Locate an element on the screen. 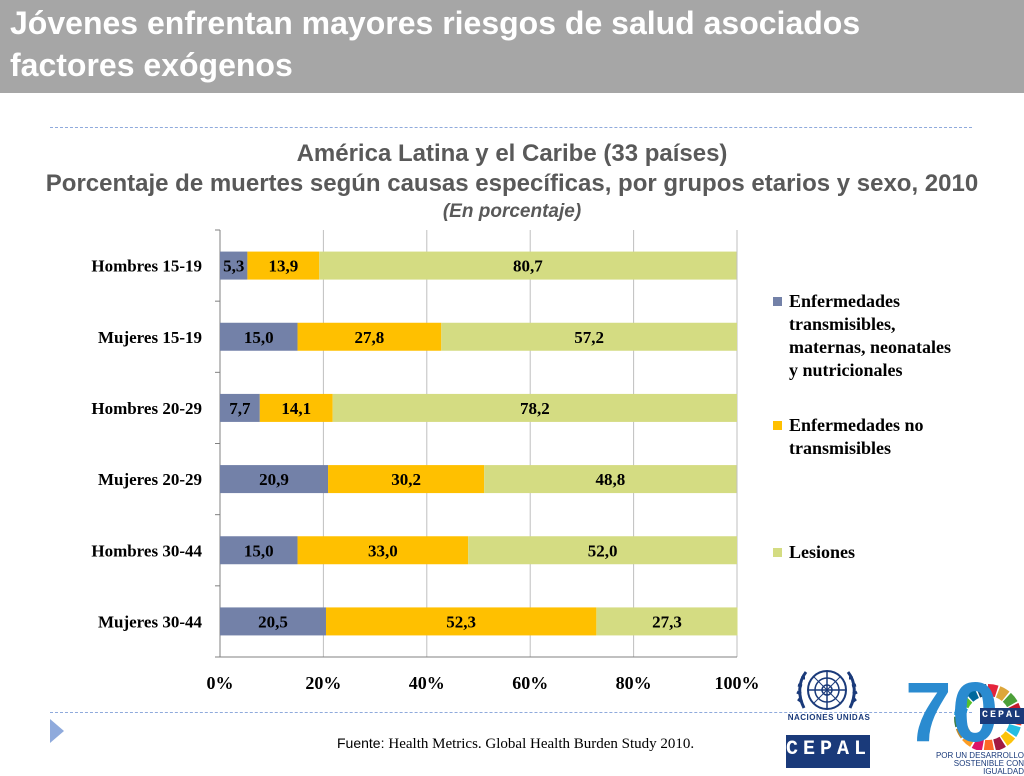 This screenshot has height=776, width=1024. data-label: 20,5 is located at coordinates (273, 621).